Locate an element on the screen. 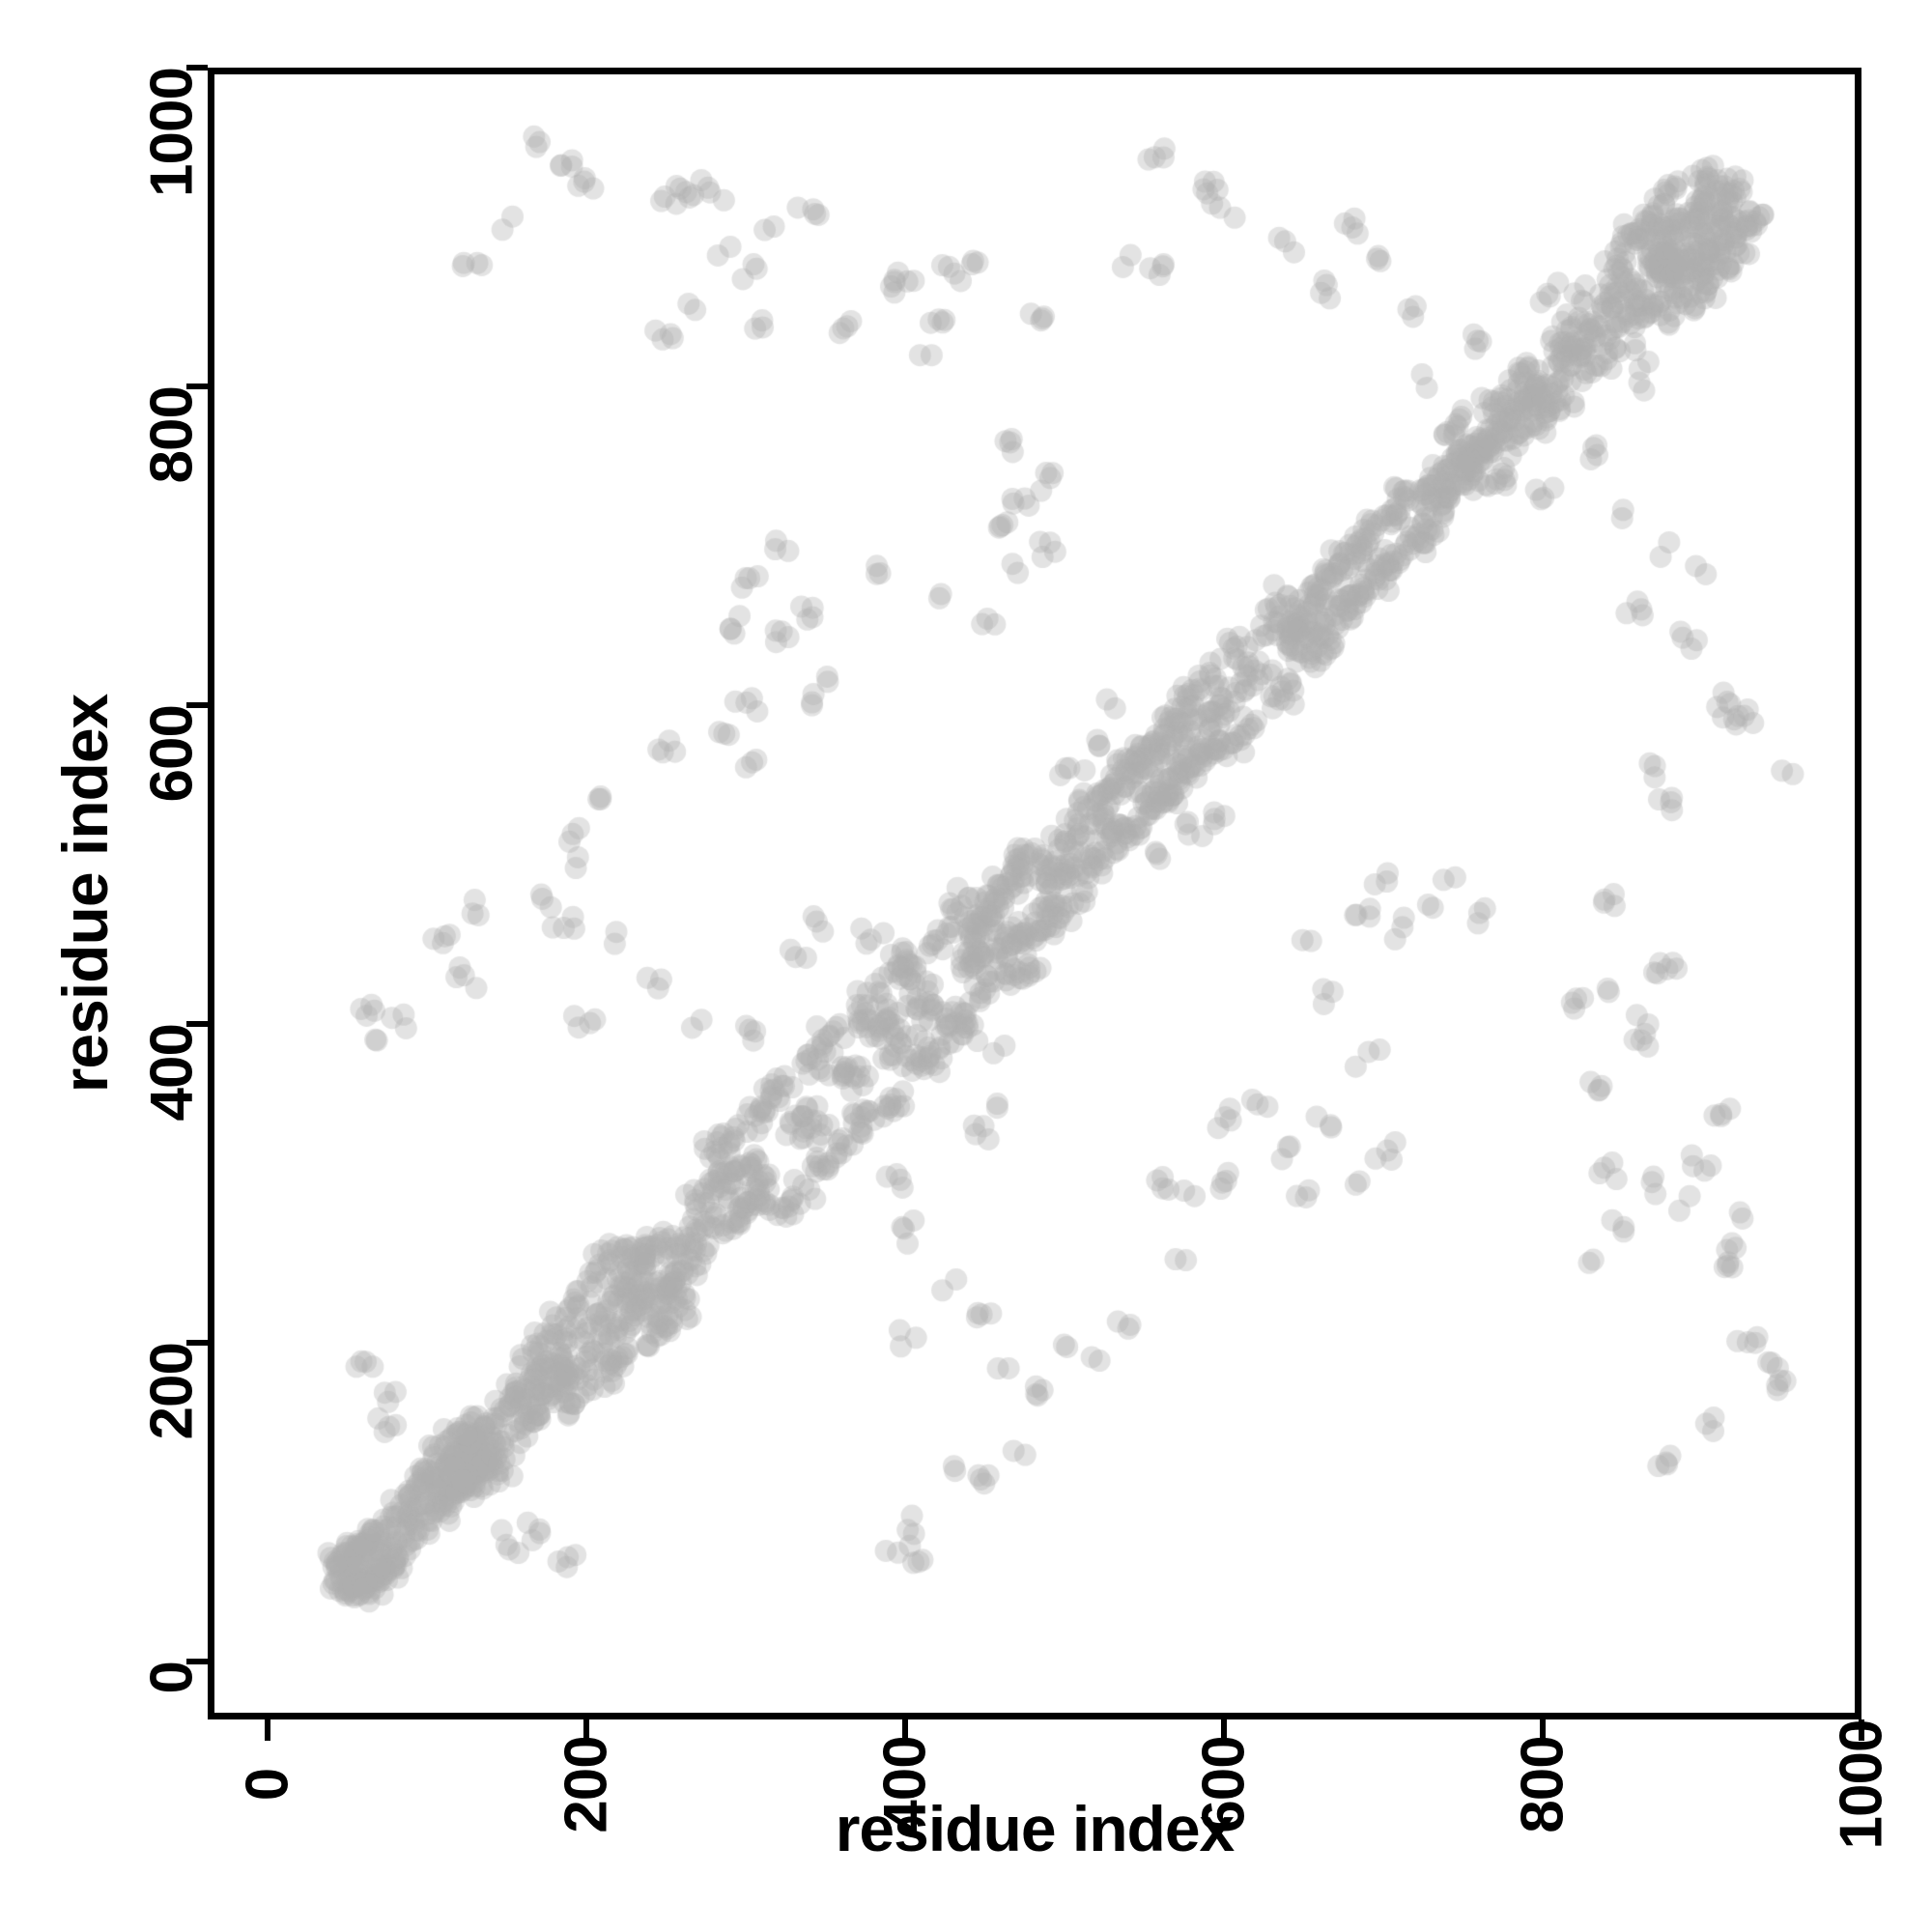  y-tick-label-1000: 1000 is located at coordinates (172, 132).